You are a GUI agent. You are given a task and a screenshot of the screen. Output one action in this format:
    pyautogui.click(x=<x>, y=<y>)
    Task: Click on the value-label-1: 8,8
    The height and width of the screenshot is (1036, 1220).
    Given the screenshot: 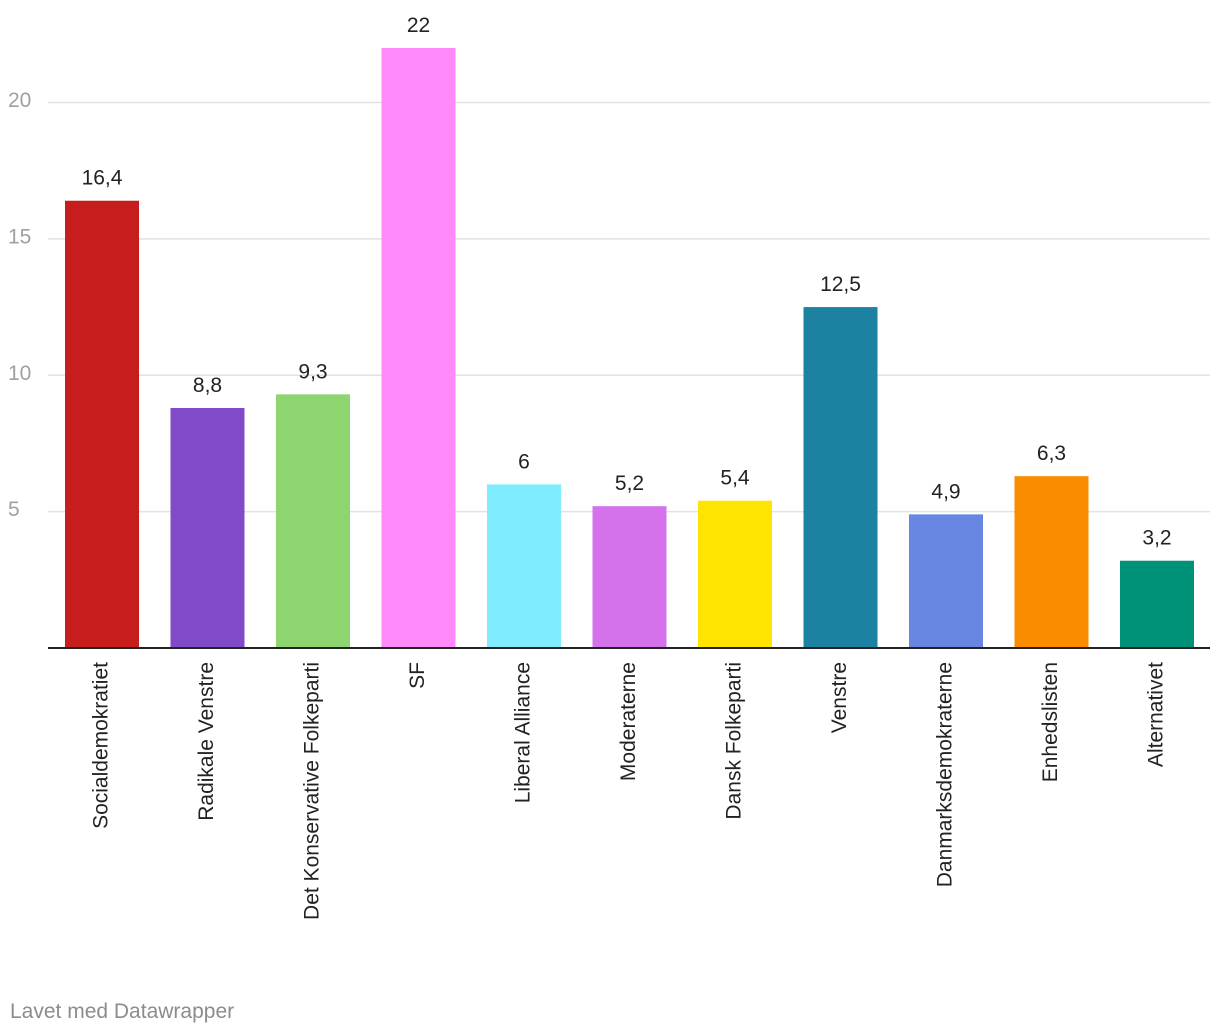 What is the action you would take?
    pyautogui.click(x=207, y=385)
    